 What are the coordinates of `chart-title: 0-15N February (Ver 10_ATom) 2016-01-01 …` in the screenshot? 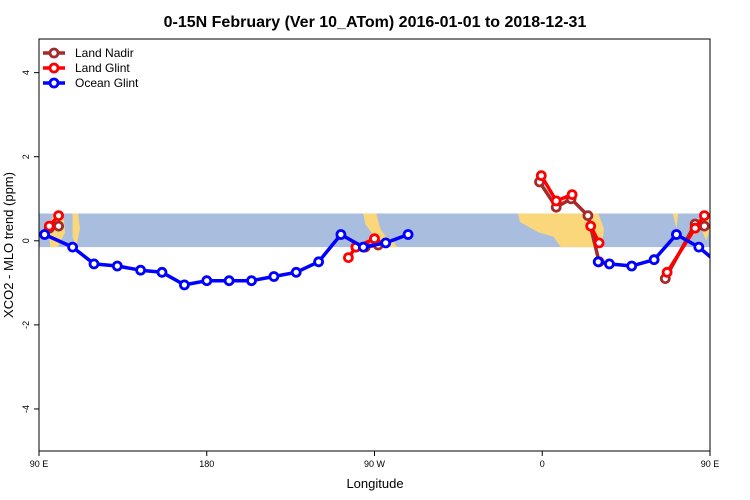 It's located at (375, 22).